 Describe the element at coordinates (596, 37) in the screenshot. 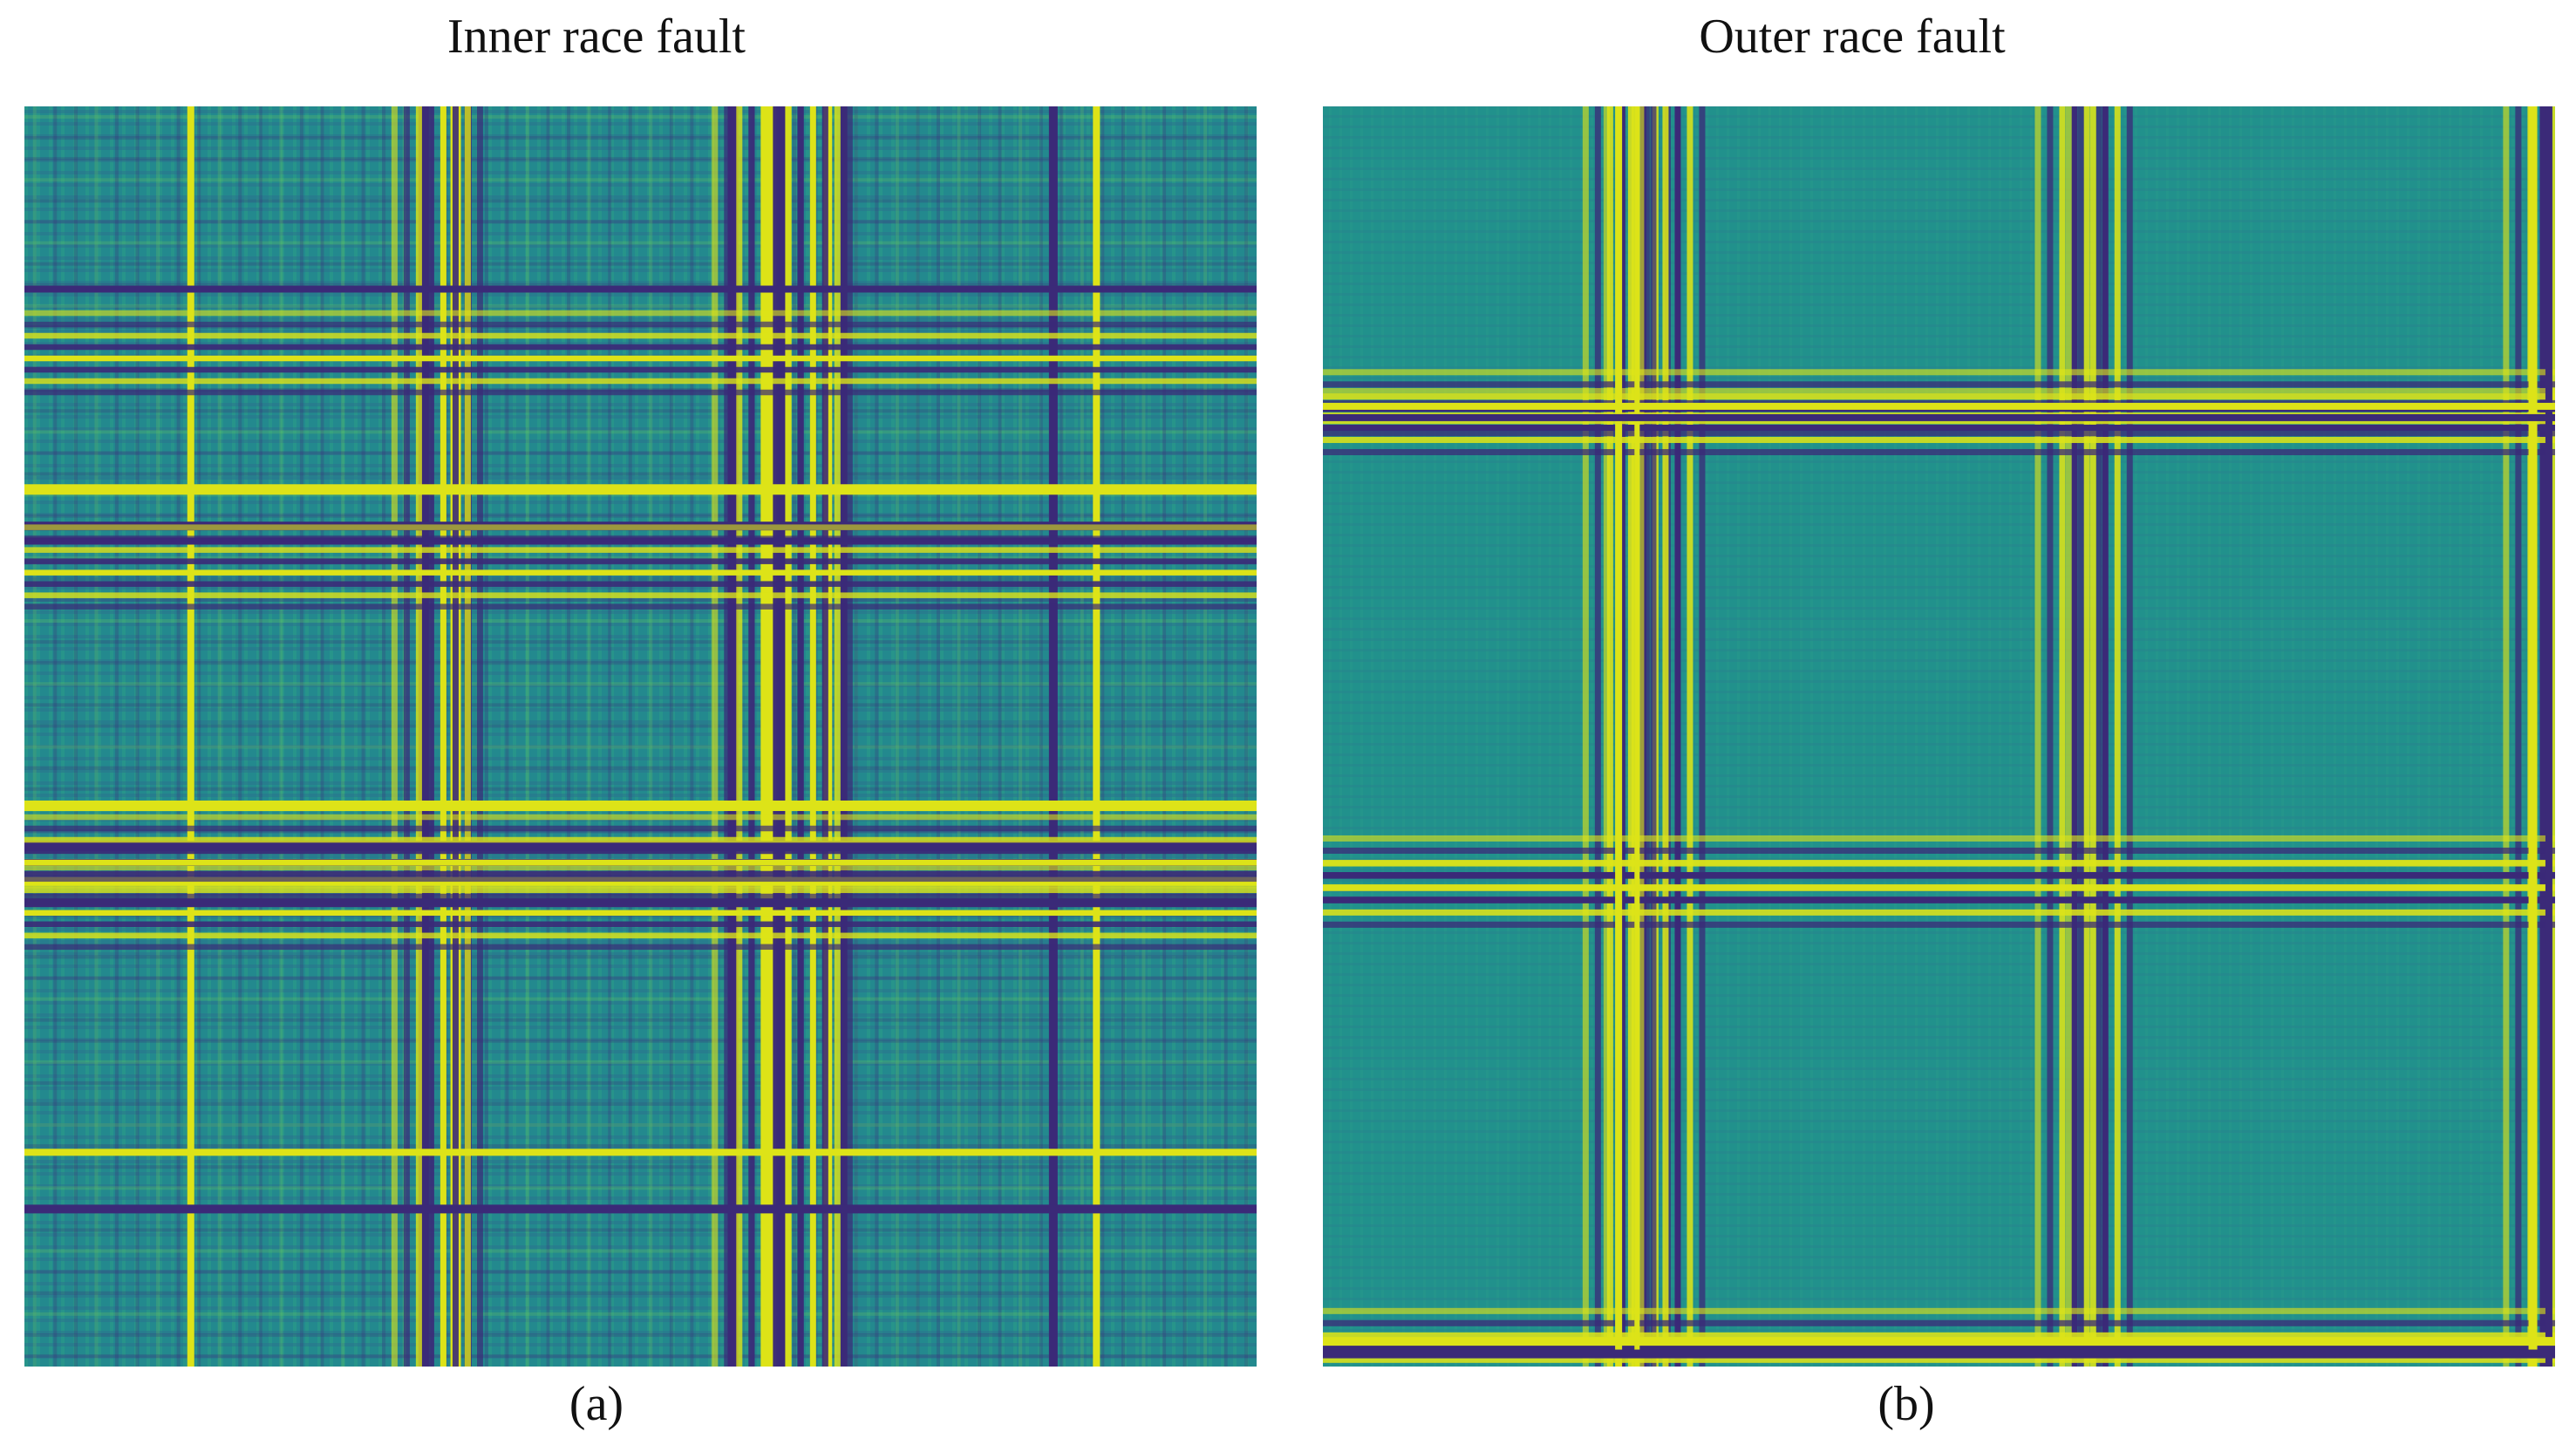

I see `panel-title: Inner race fault` at that location.